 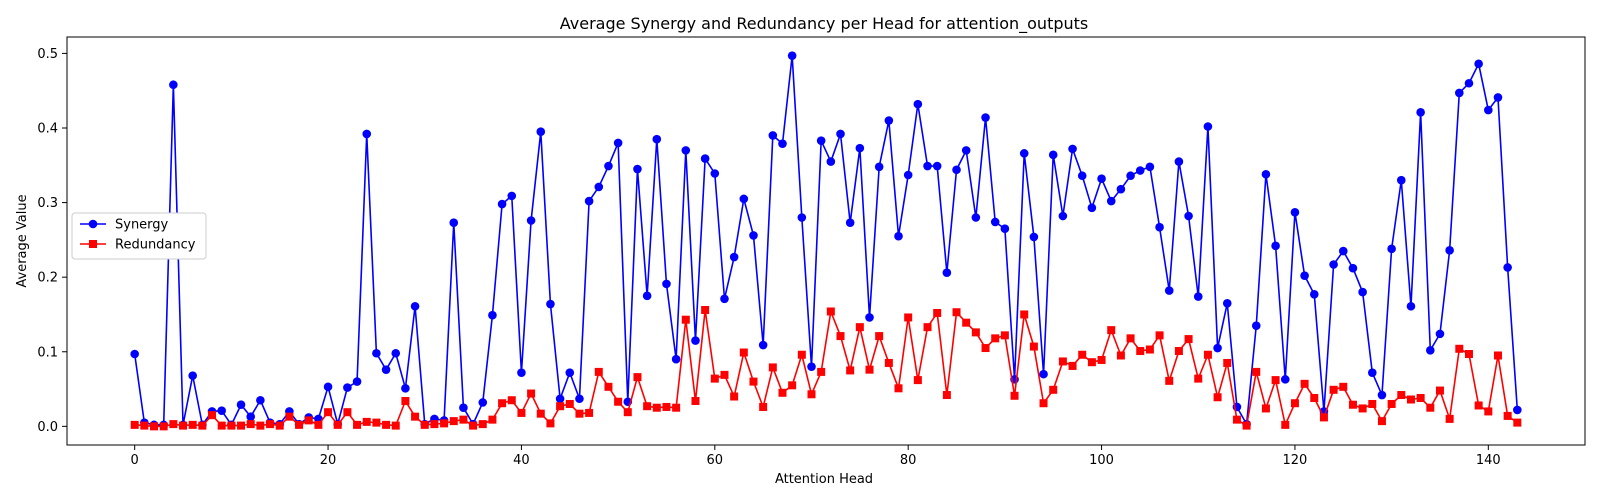 I want to click on legend-label: Synergy, so click(x=142, y=225).